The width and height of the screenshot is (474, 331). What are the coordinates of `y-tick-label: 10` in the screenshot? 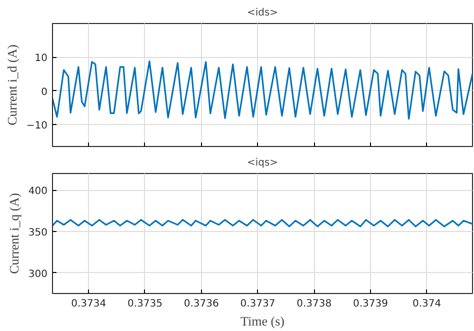 It's located at (41, 58).